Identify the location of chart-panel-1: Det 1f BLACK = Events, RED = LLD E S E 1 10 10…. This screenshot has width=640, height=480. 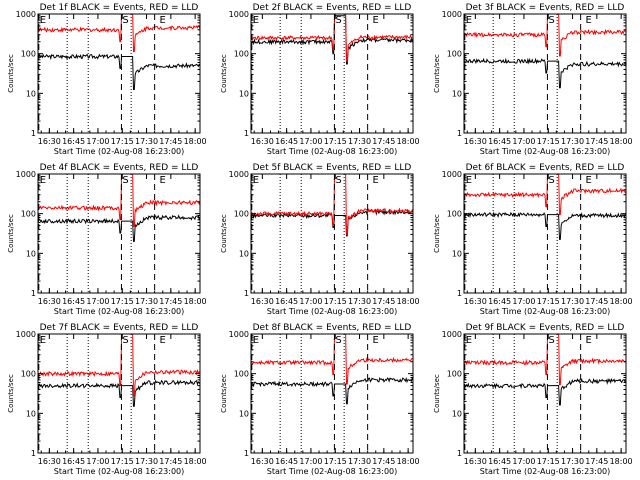
(107, 79).